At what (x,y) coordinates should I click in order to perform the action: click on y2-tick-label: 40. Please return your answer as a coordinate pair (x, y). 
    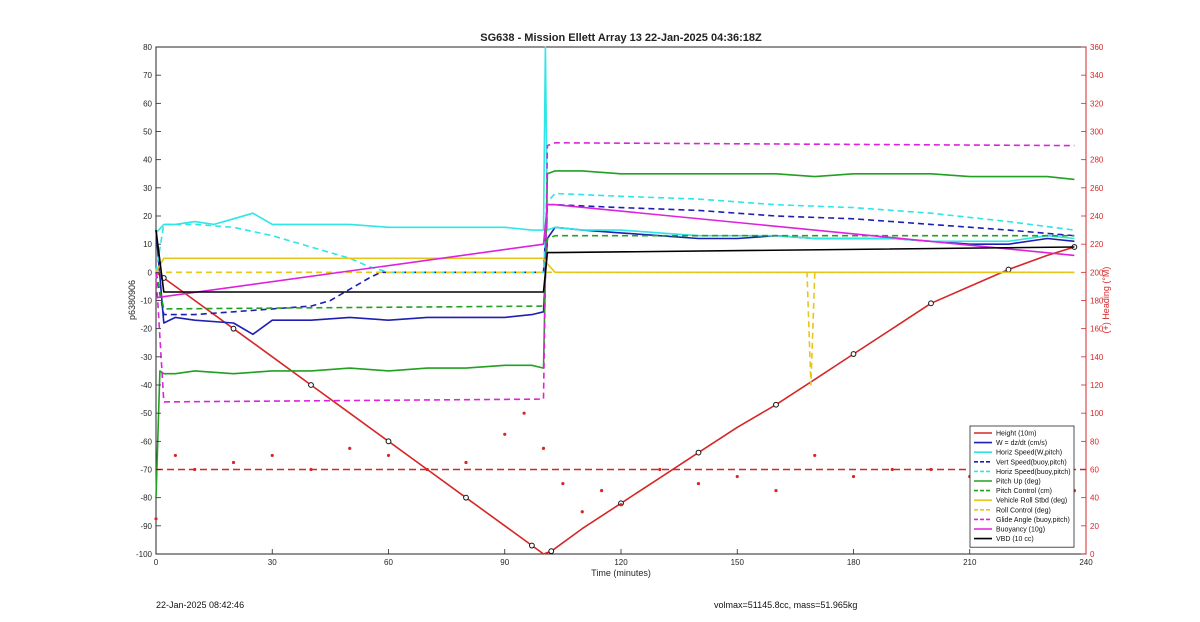
    Looking at the image, I should click on (1094, 498).